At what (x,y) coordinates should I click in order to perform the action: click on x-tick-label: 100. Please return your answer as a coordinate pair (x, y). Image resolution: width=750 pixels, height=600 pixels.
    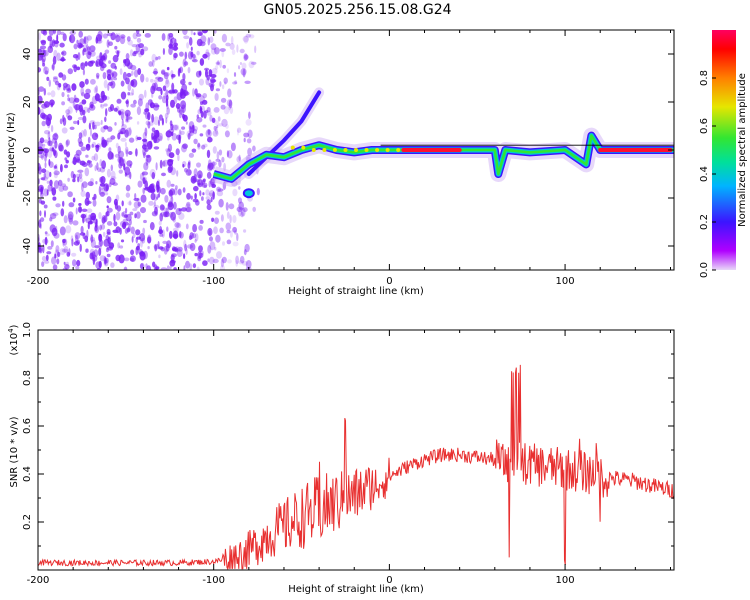
    Looking at the image, I should click on (565, 580).